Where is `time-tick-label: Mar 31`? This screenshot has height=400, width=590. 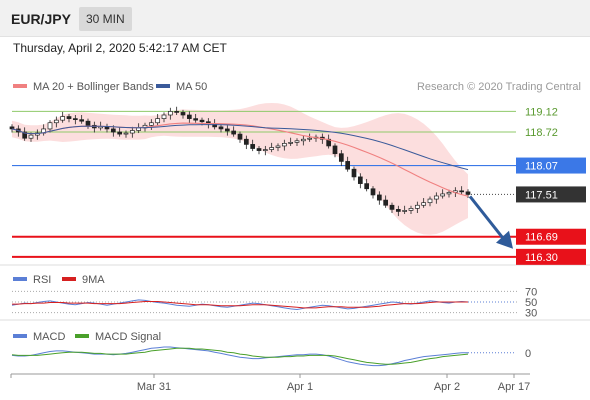
time-tick-label: Mar 31 is located at coordinates (154, 387).